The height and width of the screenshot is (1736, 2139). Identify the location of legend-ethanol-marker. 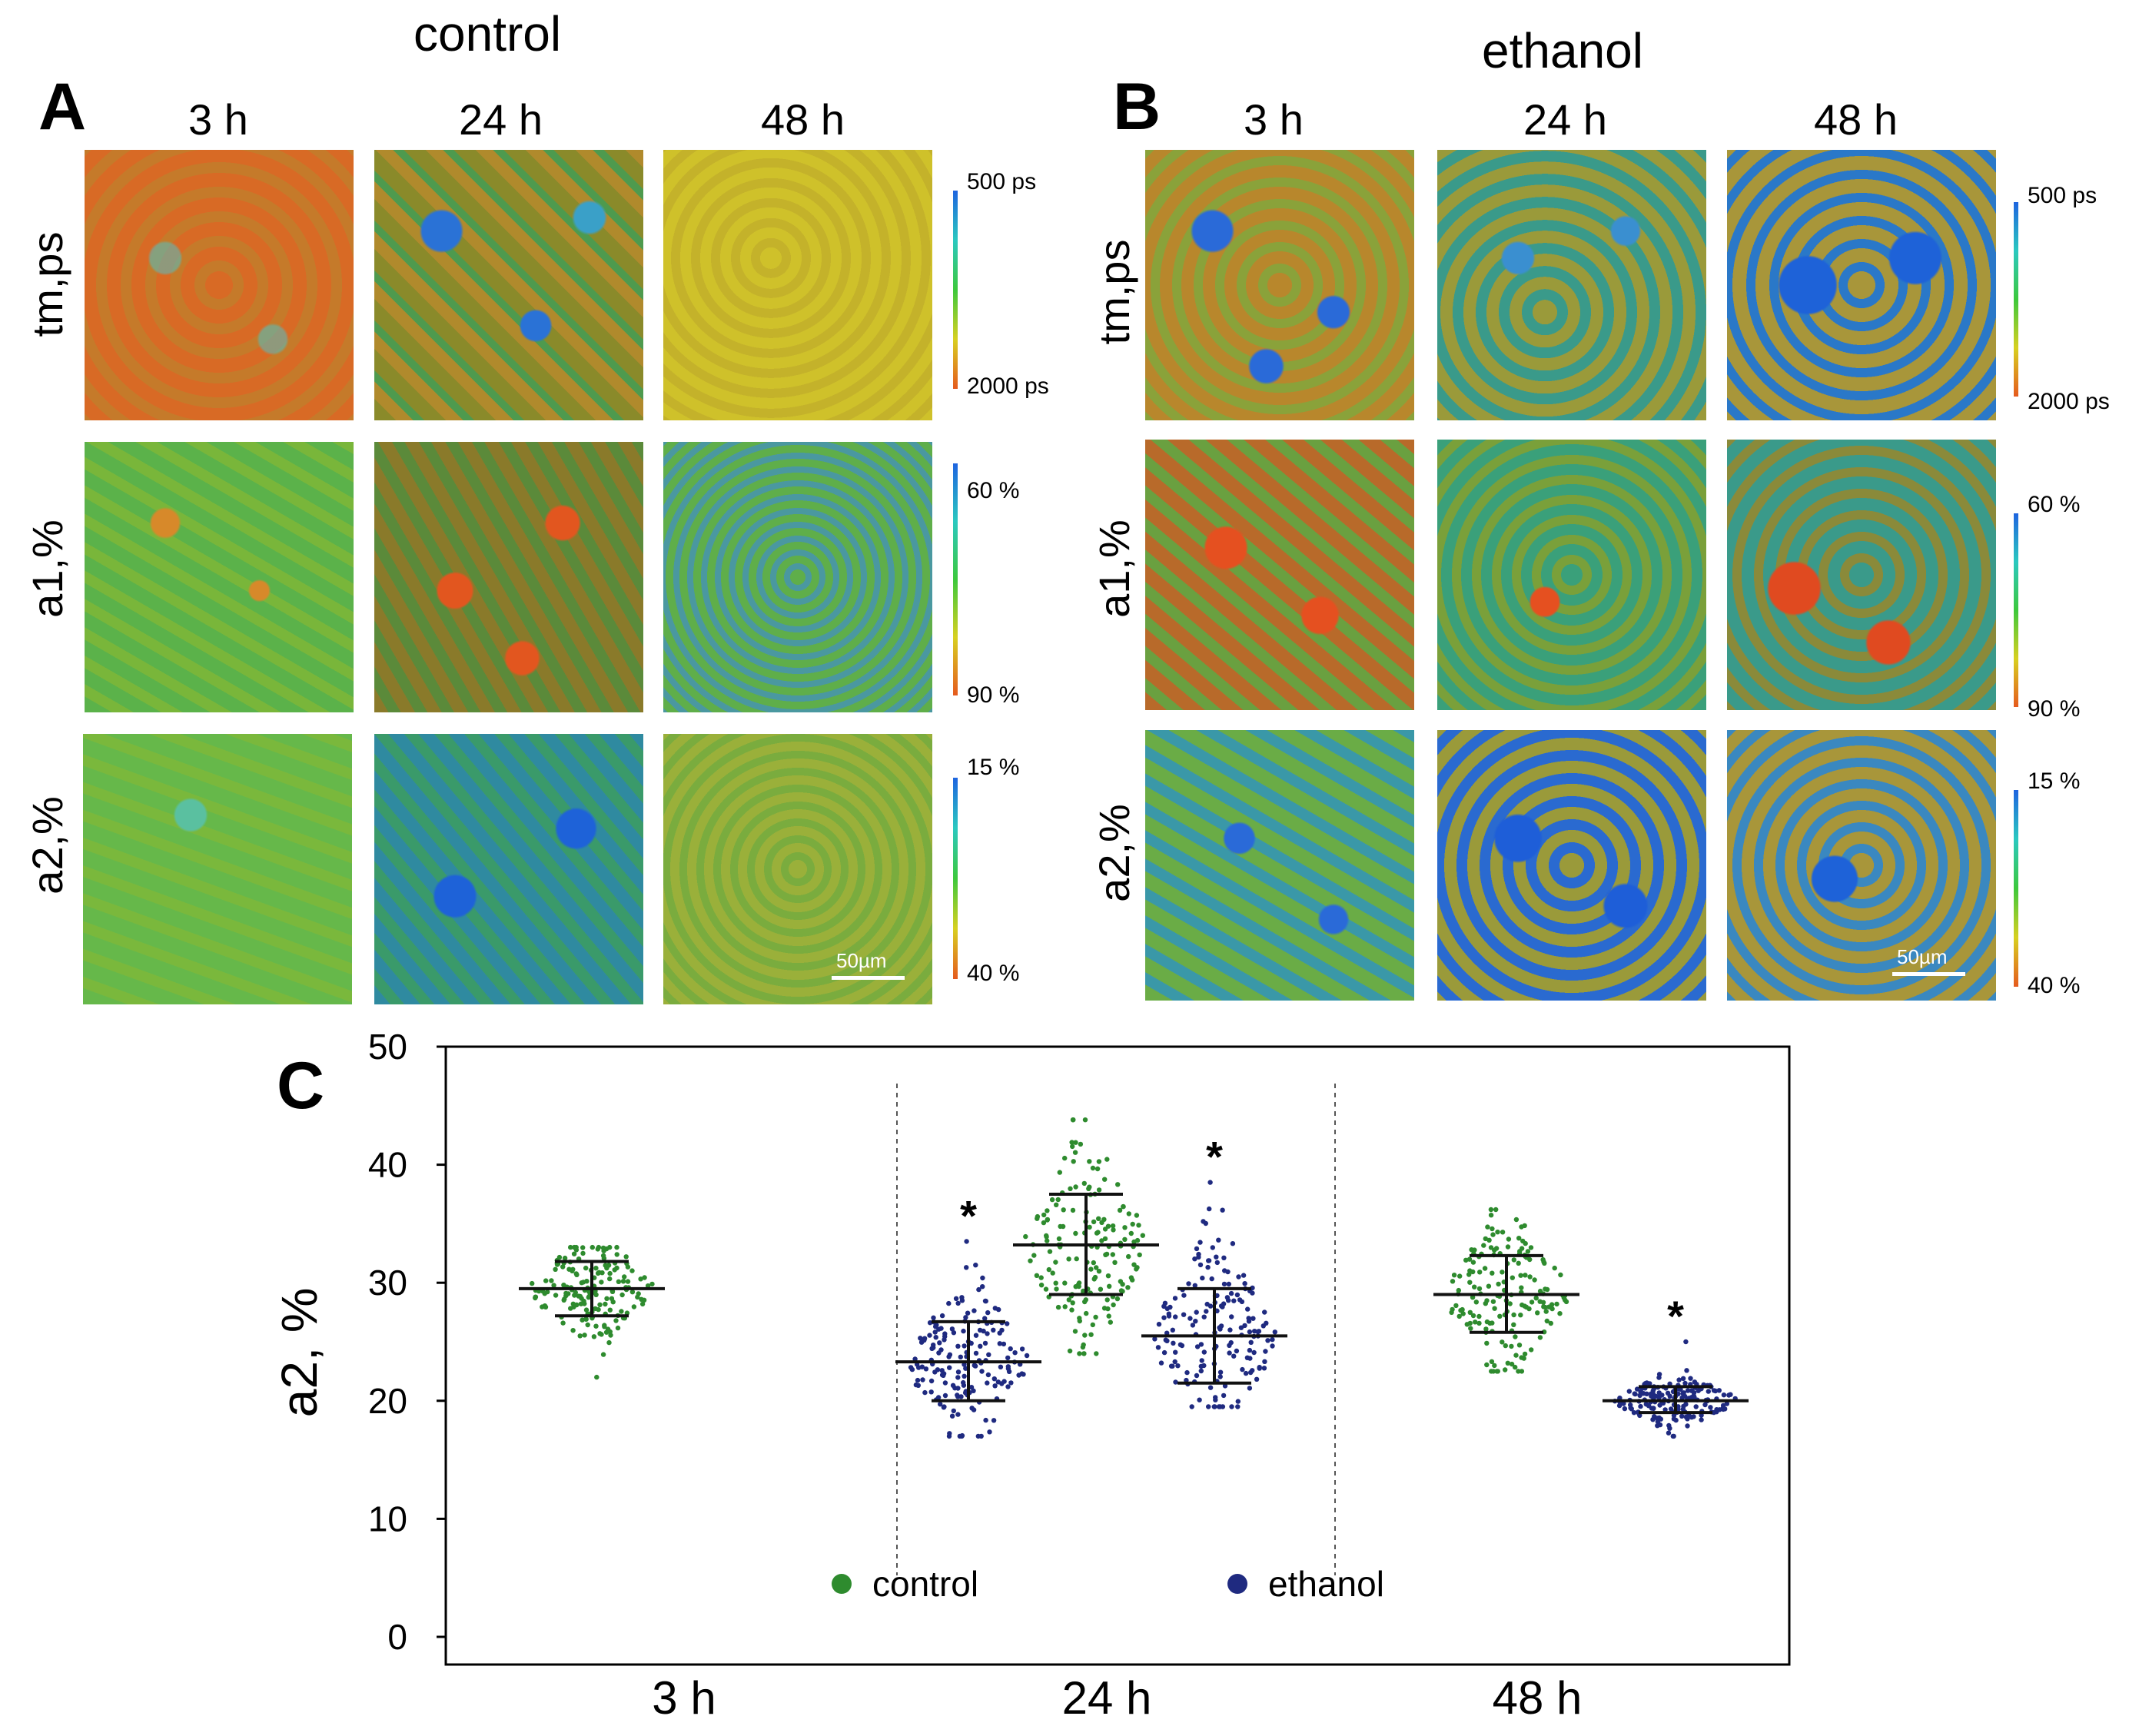
(1237, 1584).